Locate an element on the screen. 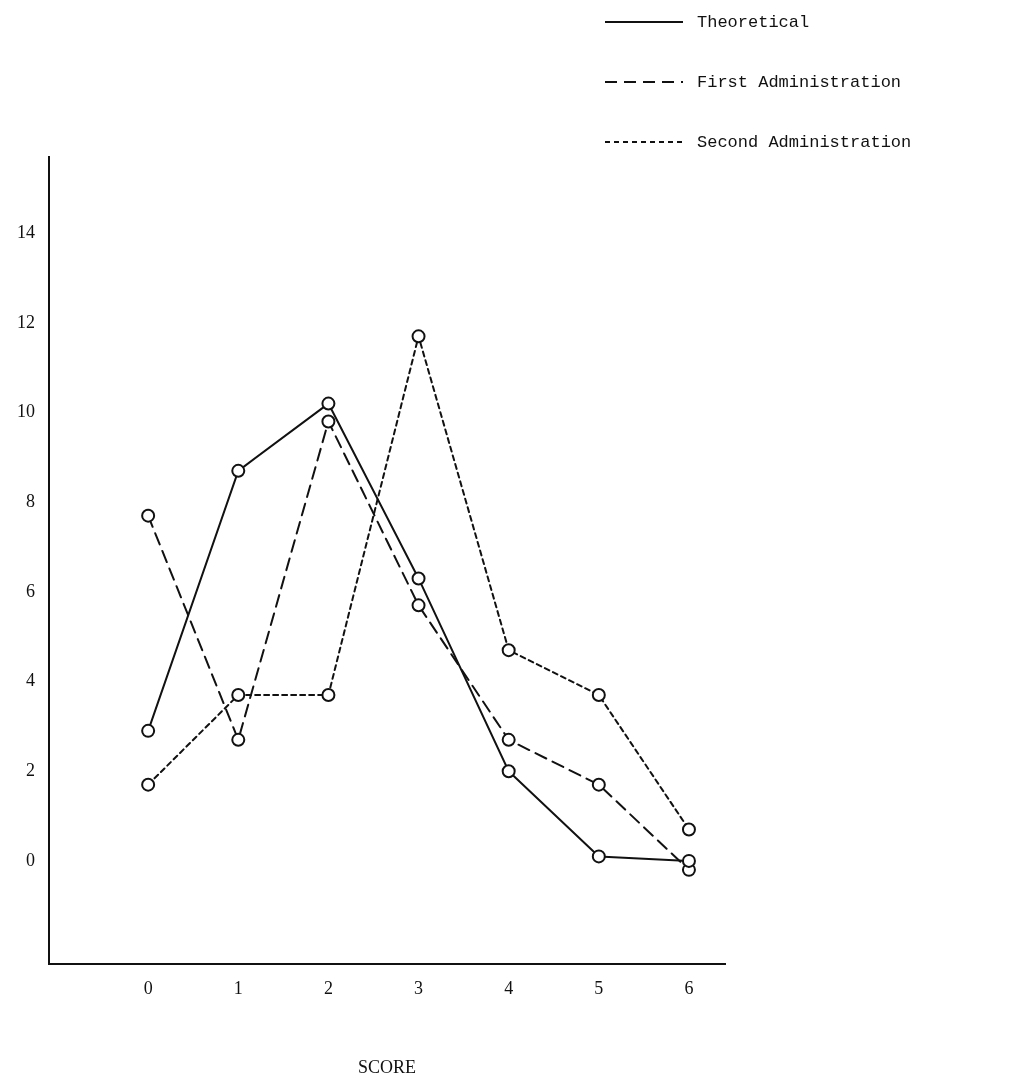  x-tick-label: 5 is located at coordinates (599, 987).